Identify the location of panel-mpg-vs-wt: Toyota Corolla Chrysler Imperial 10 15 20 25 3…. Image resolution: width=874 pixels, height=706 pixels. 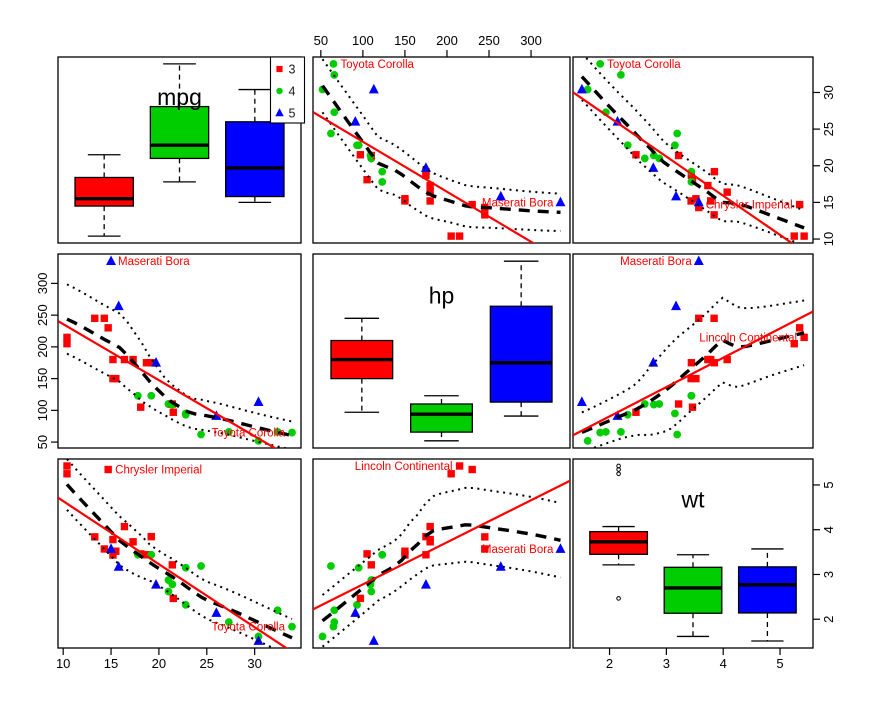
(704, 151).